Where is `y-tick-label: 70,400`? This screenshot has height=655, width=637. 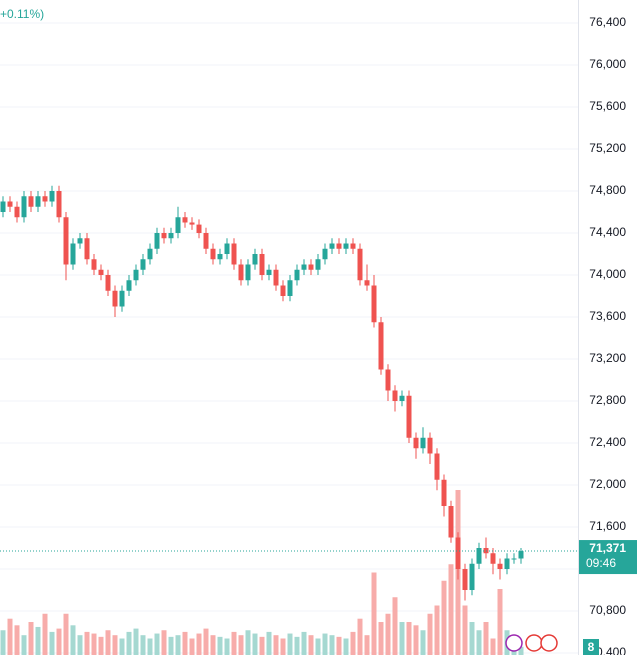 y-tick-label: 70,400 is located at coordinates (607, 650).